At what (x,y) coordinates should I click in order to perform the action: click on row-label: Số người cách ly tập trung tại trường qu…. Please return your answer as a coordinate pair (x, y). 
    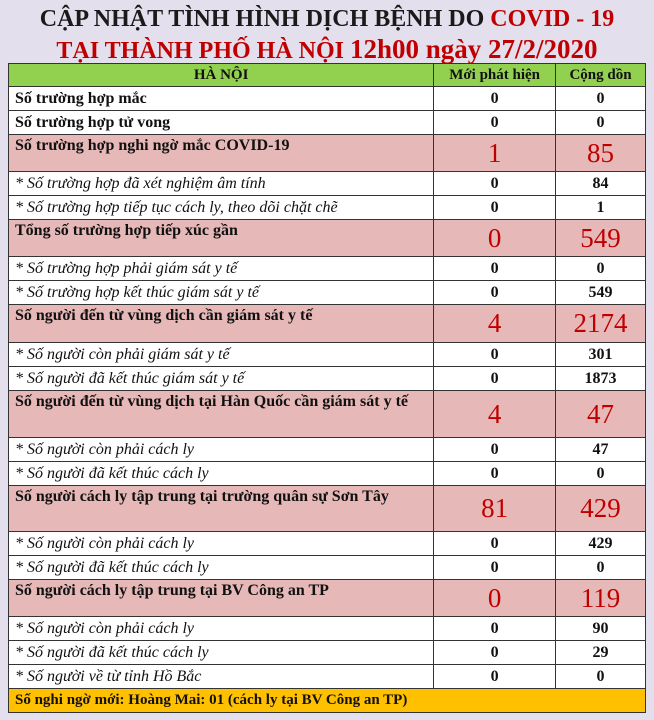
    Looking at the image, I should click on (221, 508).